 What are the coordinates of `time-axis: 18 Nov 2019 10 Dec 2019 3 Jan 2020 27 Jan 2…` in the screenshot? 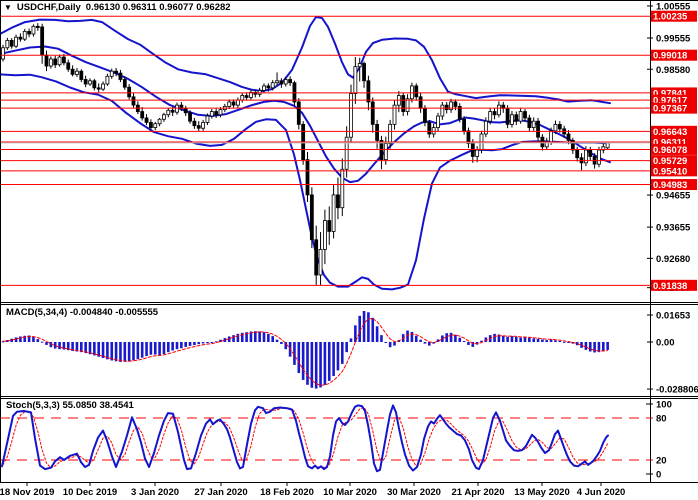 It's located at (312, 490).